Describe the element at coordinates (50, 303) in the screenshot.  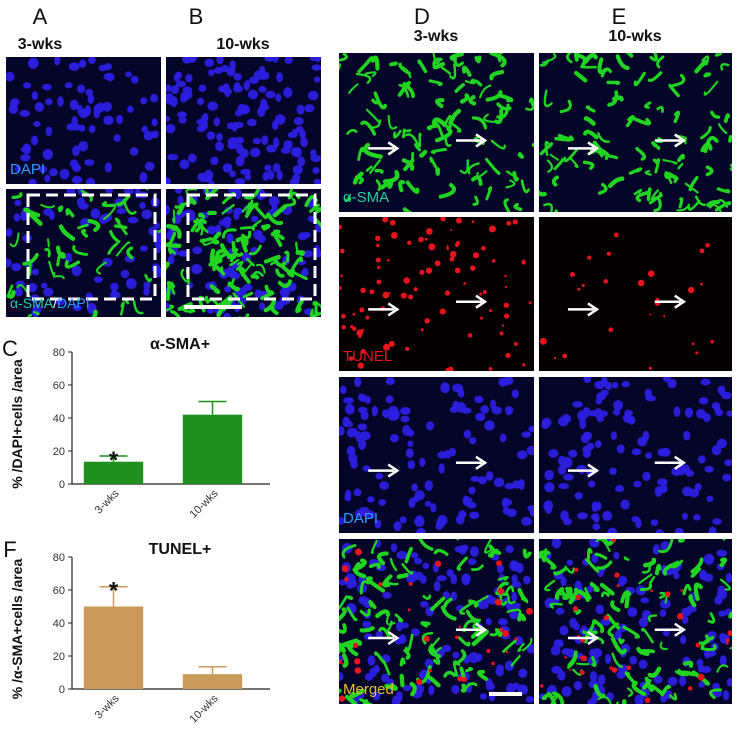
I see `label-sma-dapi: α-SMA/DAPI` at that location.